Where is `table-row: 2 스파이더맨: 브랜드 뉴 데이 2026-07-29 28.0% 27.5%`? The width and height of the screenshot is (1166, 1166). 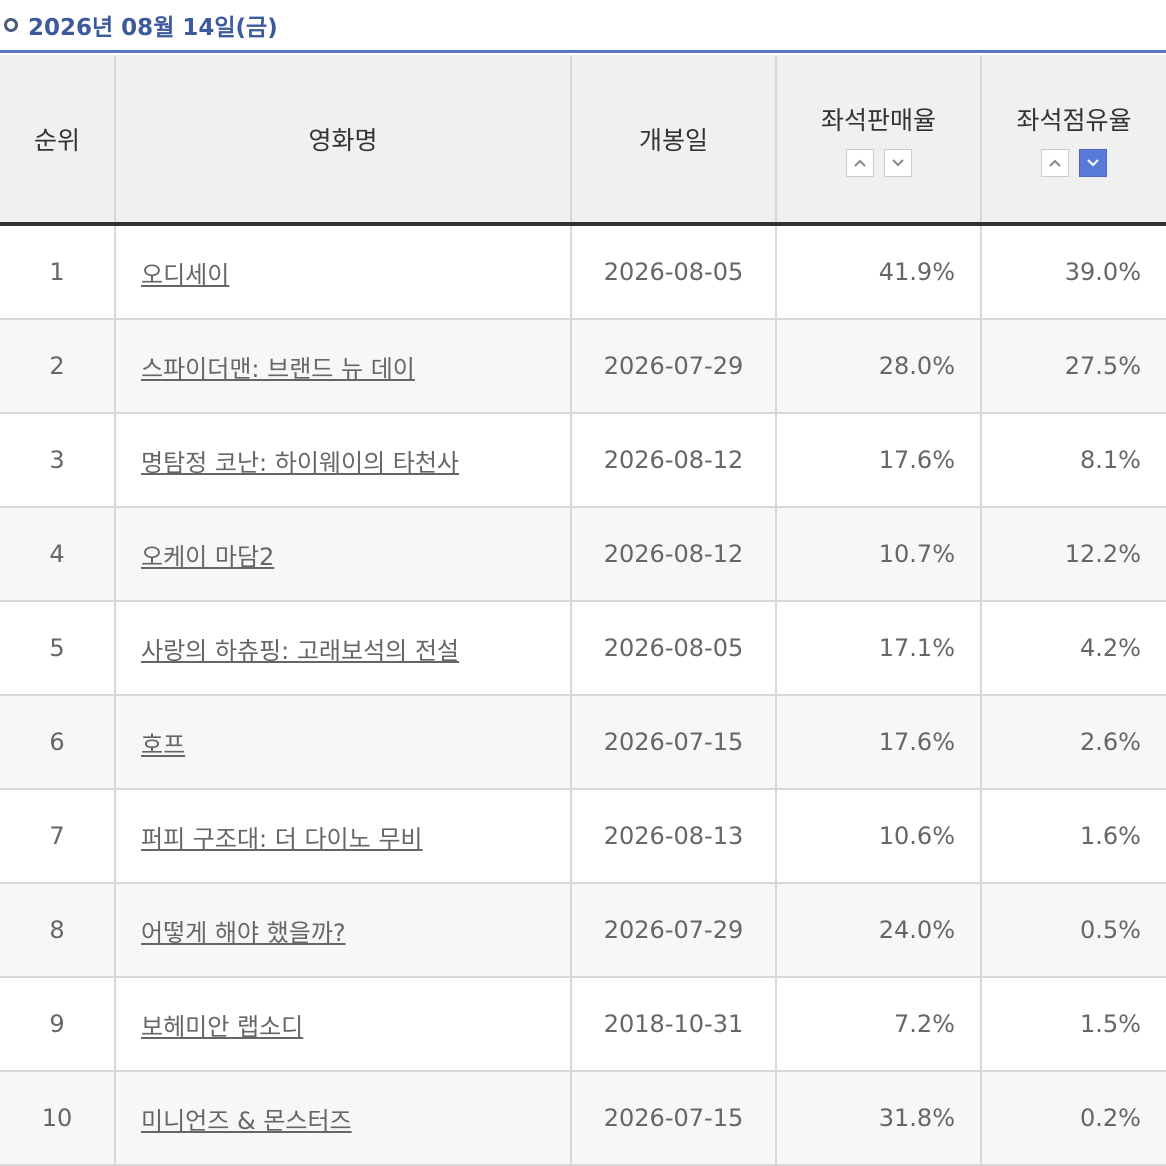
table-row: 2 스파이더맨: 브랜드 뉴 데이 2026-07-29 28.0% 27.5% is located at coordinates (583, 366).